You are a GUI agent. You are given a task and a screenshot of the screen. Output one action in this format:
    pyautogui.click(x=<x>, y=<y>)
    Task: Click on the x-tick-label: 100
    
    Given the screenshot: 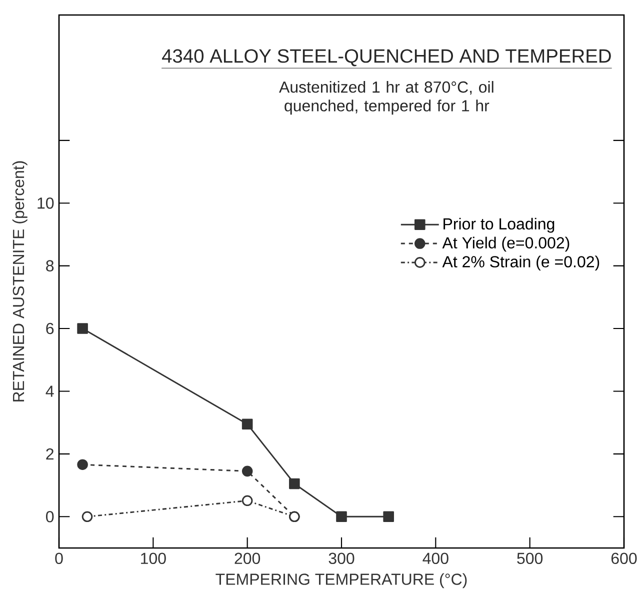 What is the action you would take?
    pyautogui.click(x=153, y=558)
    